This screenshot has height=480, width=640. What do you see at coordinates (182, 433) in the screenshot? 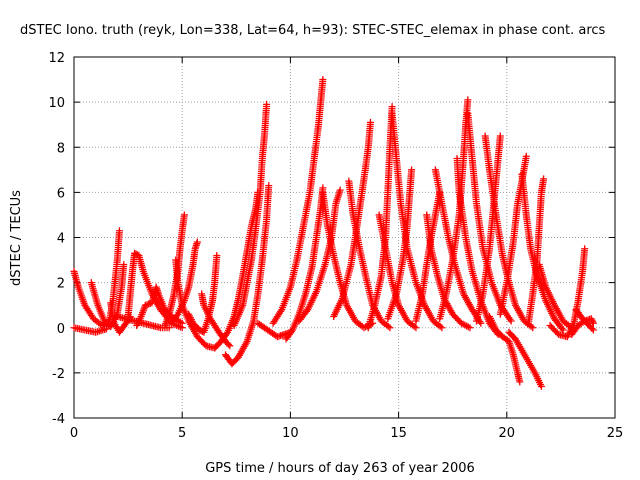
I see `x-tick-label: 5` at bounding box center [182, 433].